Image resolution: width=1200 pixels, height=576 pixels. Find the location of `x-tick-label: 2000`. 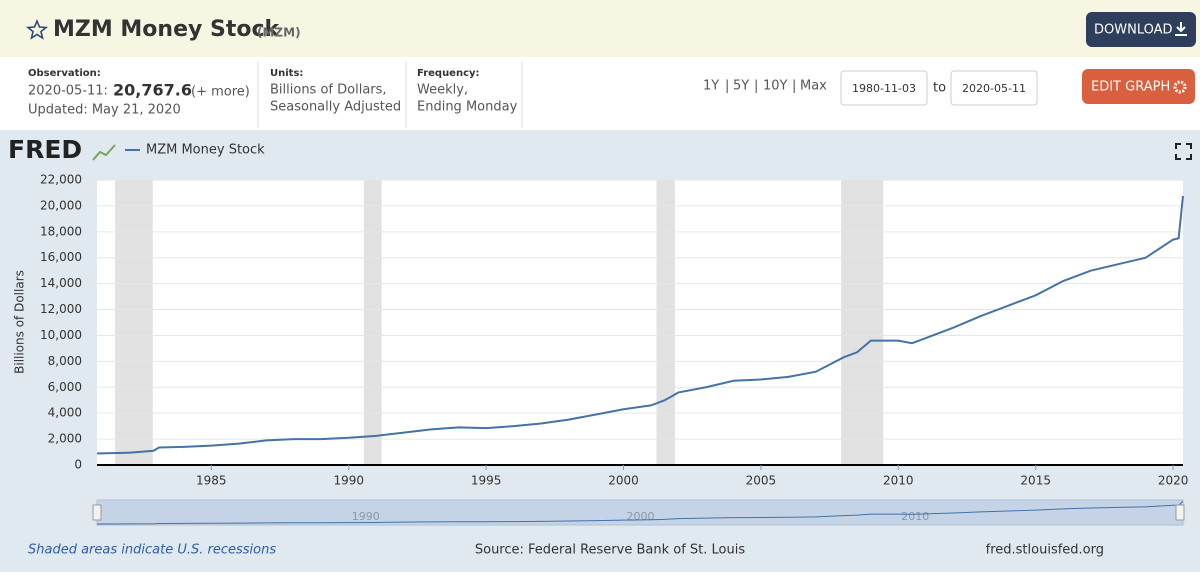

x-tick-label: 2000 is located at coordinates (623, 481).